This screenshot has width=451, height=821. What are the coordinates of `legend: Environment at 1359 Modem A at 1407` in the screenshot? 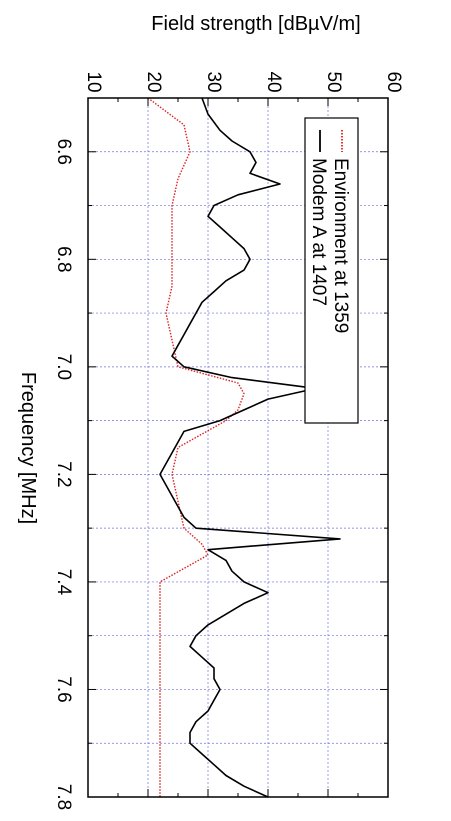 It's located at (331, 270).